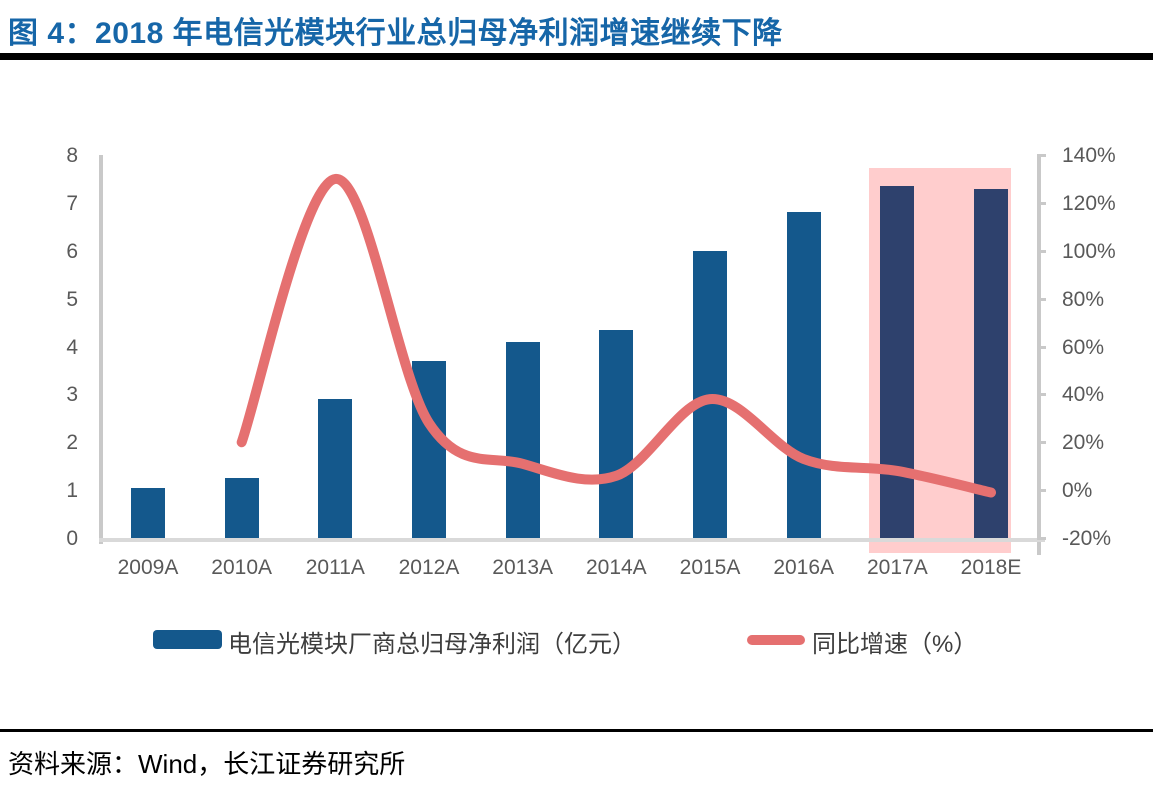  What do you see at coordinates (72, 538) in the screenshot?
I see `left-axis-tick: 0` at bounding box center [72, 538].